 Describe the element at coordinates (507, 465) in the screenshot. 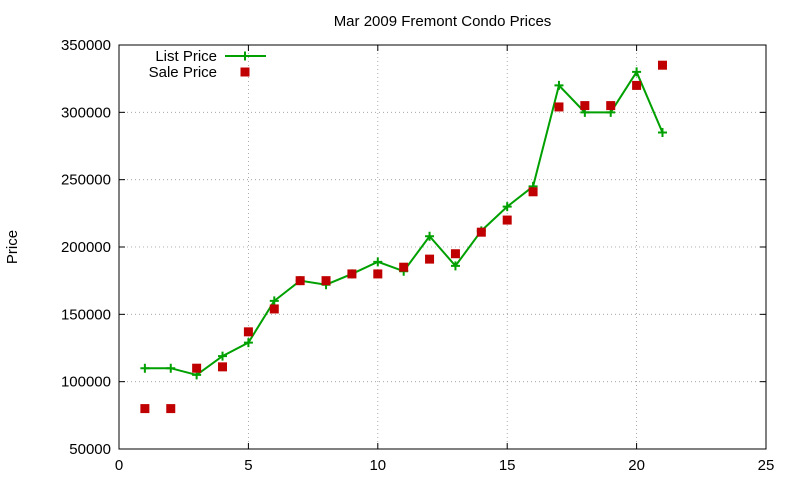

I see `x-tick-label: 15` at that location.